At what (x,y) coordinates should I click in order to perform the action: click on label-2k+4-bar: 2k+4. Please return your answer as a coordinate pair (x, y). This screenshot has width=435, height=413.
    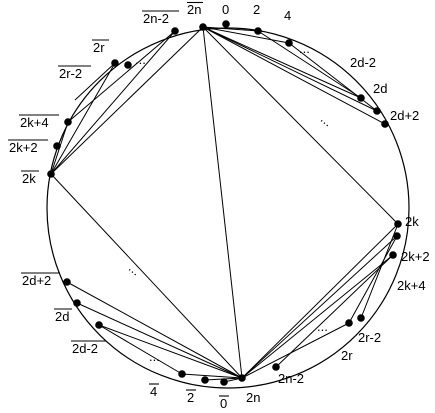
    Looking at the image, I should click on (34, 122).